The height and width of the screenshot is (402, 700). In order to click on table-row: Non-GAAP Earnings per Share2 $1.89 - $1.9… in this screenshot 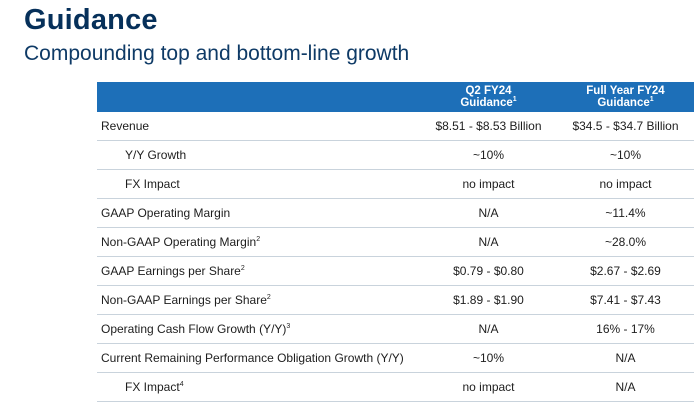, I will do `click(395, 300)`.